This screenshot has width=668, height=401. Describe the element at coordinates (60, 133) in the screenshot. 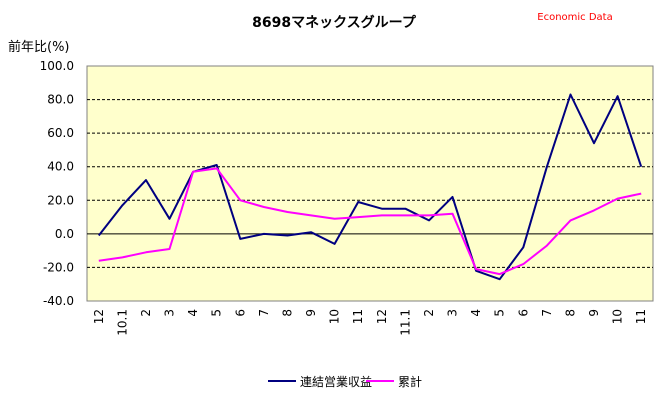

I see `y-tick-label: 60.0` at that location.